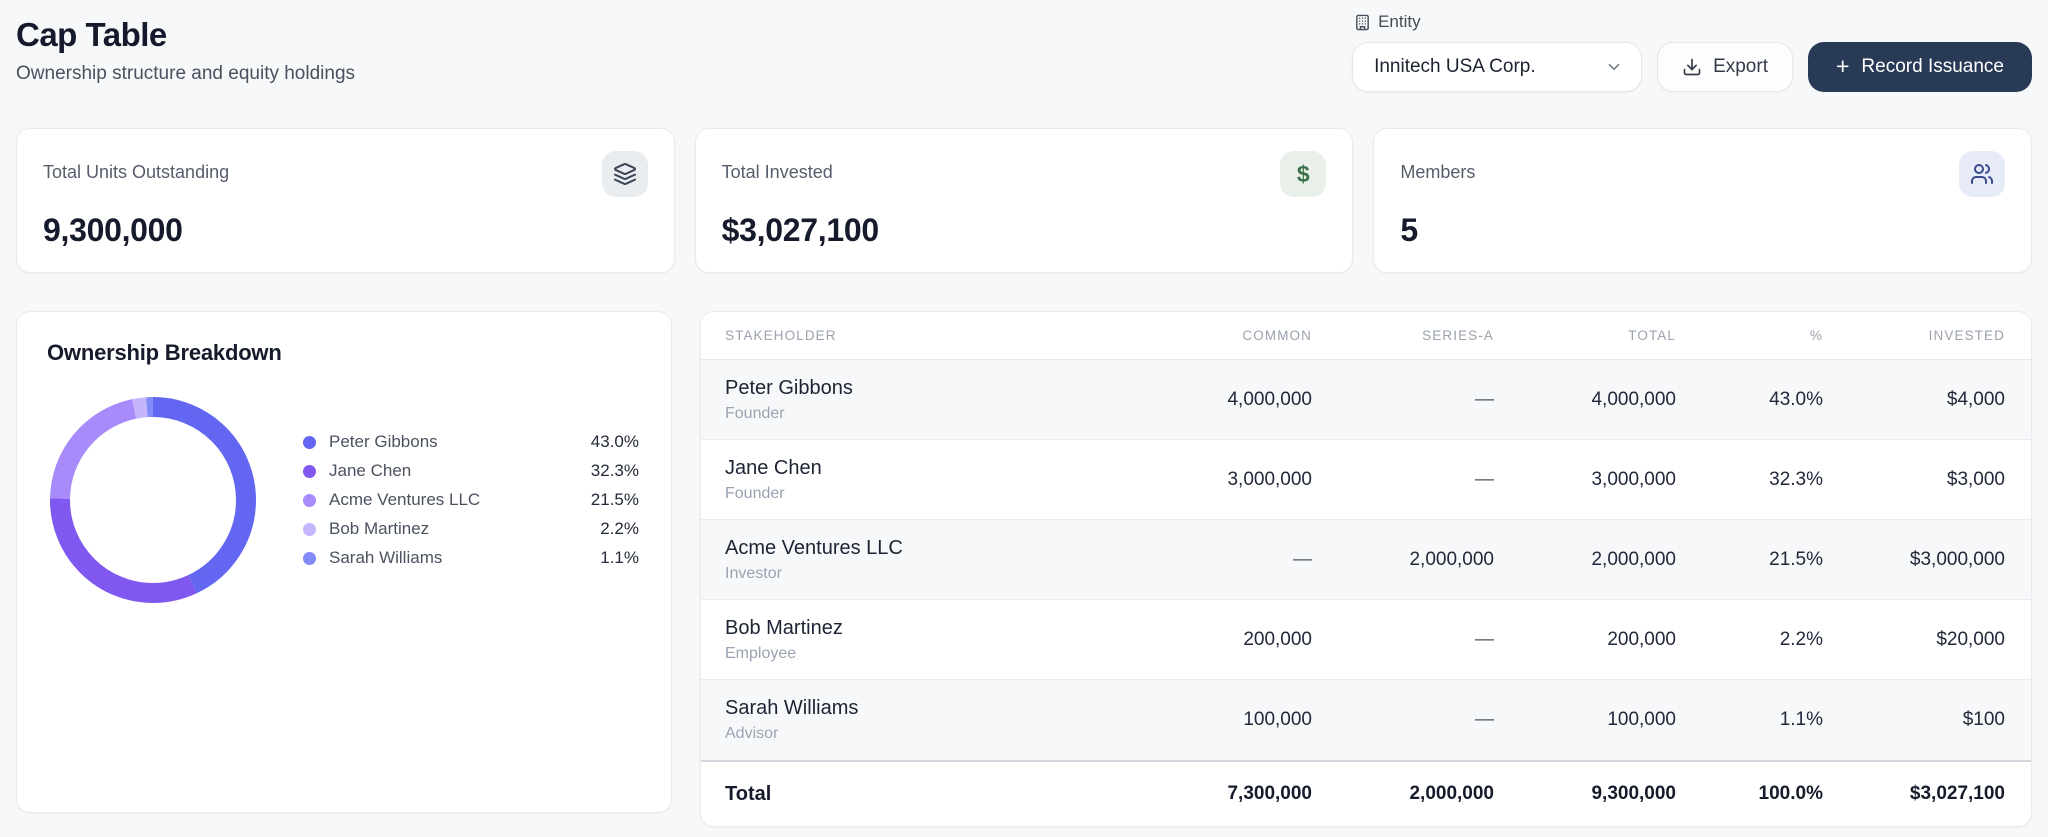 This screenshot has width=2048, height=837. What do you see at coordinates (928, 720) in the screenshot?
I see `stakeholder-cell: Sarah Williams Advisor` at bounding box center [928, 720].